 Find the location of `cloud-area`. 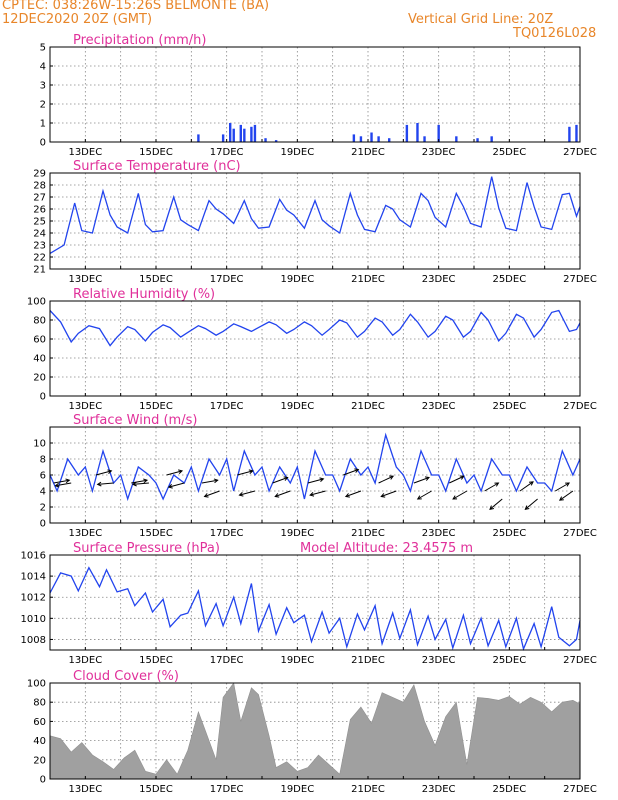

cloud-area is located at coordinates (315, 731).